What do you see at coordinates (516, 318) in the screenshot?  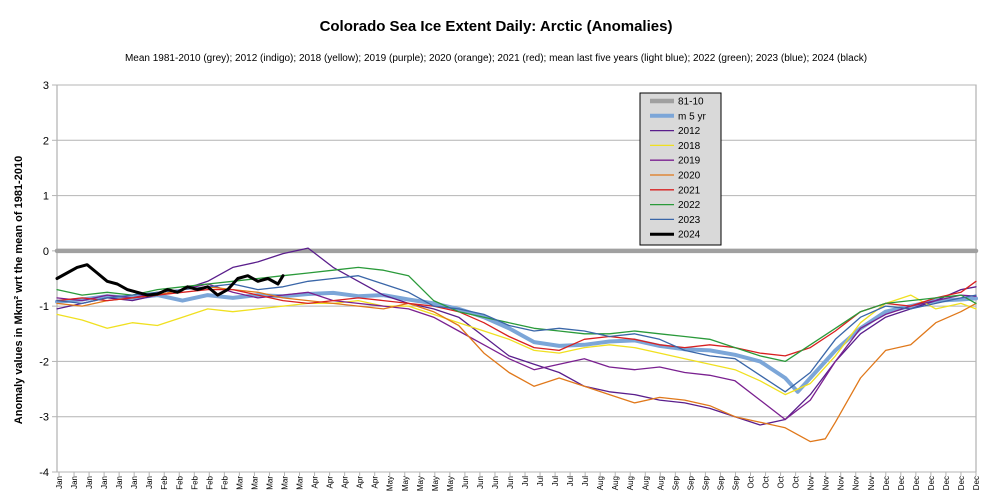 I see `series-line-2021` at bounding box center [516, 318].